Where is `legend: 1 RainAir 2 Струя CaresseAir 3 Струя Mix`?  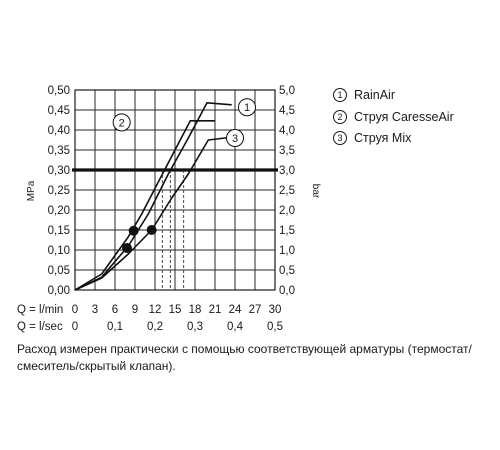
legend: 1 RainAir 2 Струя CaresseAir 3 Струя Mix is located at coordinates (393, 117).